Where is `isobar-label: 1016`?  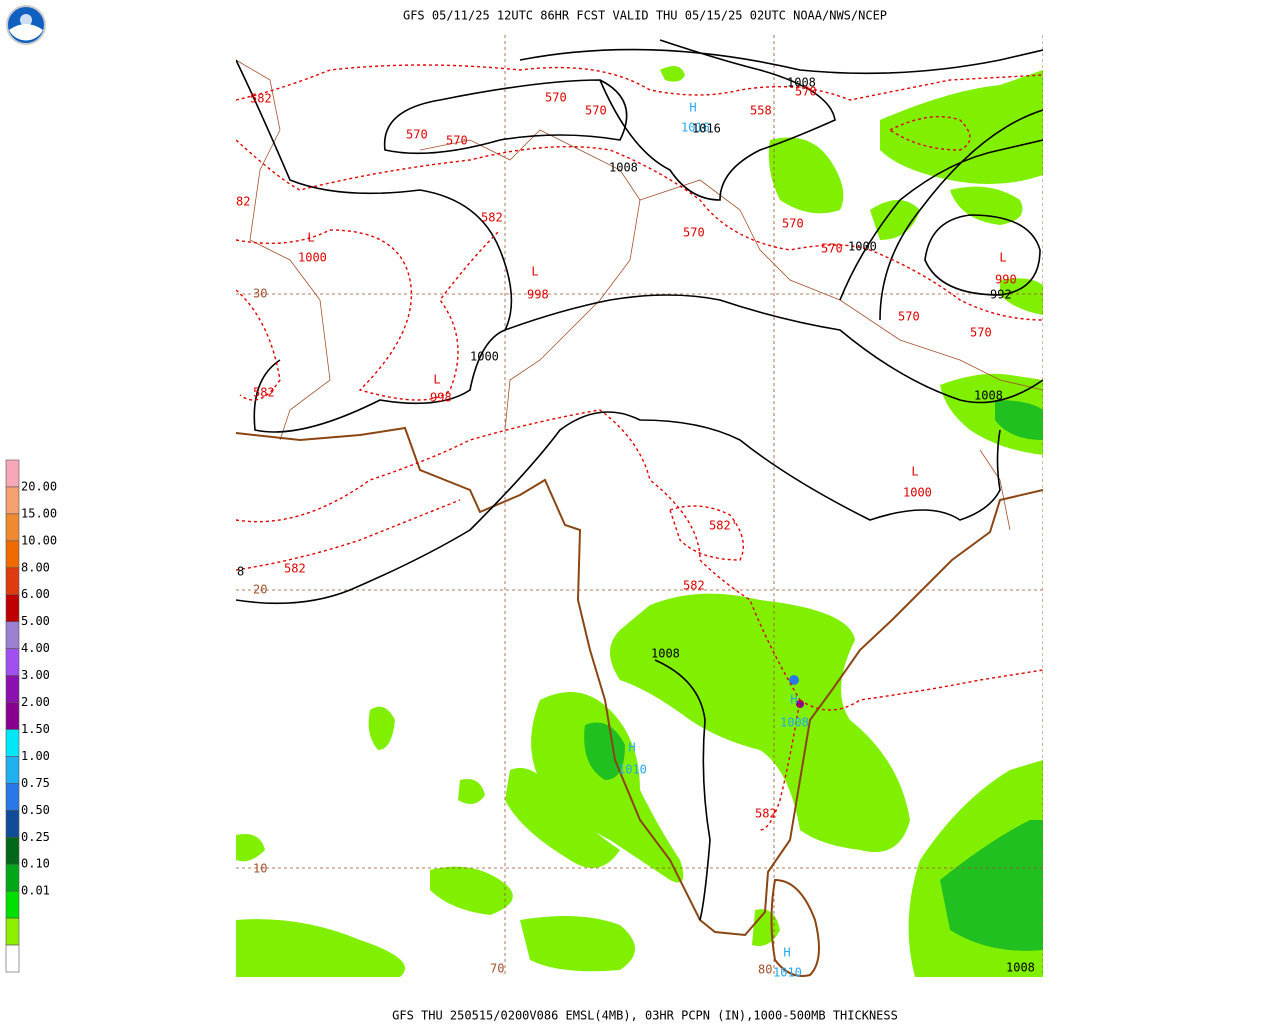 isobar-label: 1016 is located at coordinates (706, 129).